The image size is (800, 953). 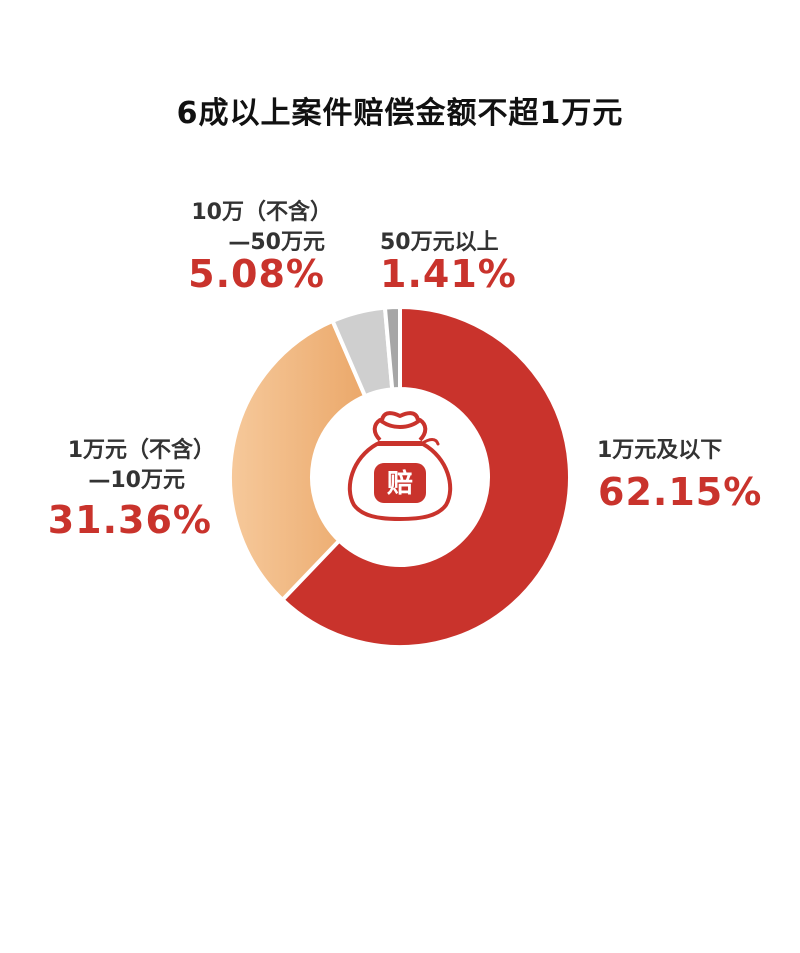 I want to click on chart-title: 6成以上案件赔偿金额不超1万元, so click(x=400, y=113).